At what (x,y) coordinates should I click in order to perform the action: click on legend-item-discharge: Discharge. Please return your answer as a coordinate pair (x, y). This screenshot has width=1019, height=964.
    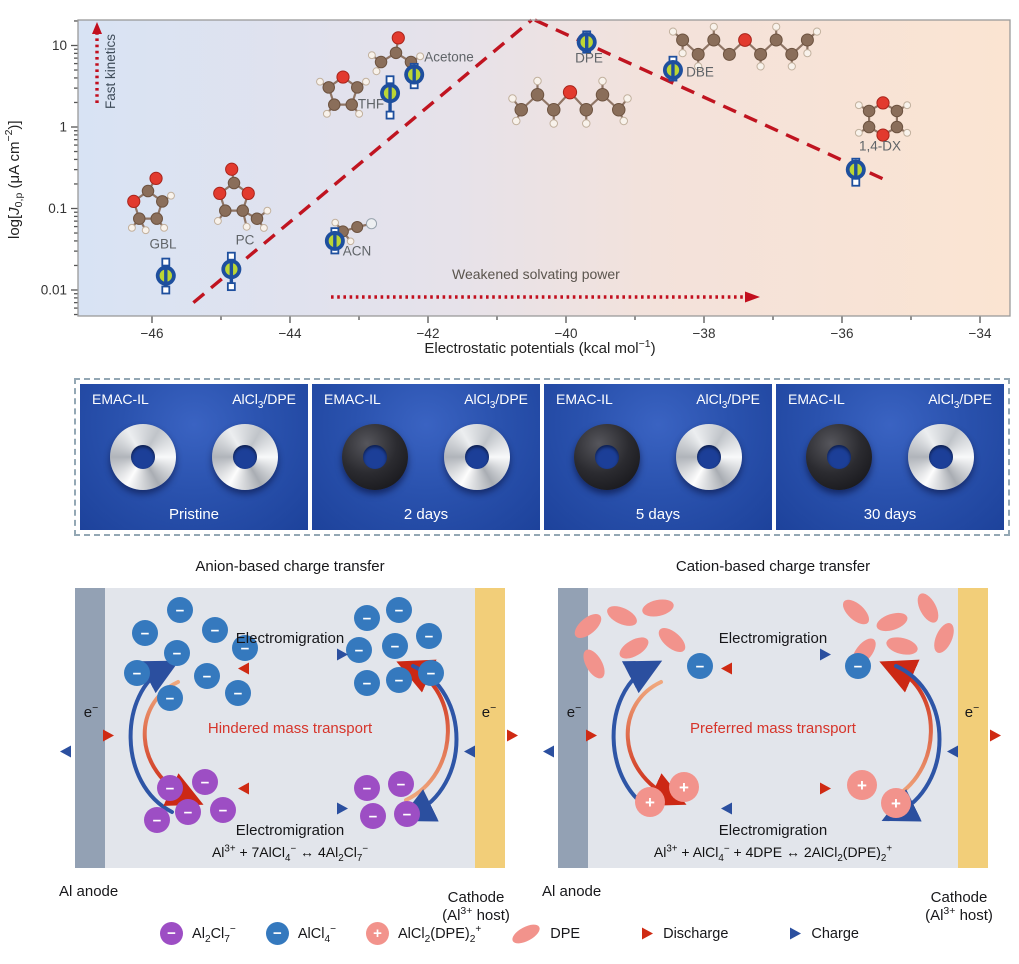
    Looking at the image, I should click on (669, 934).